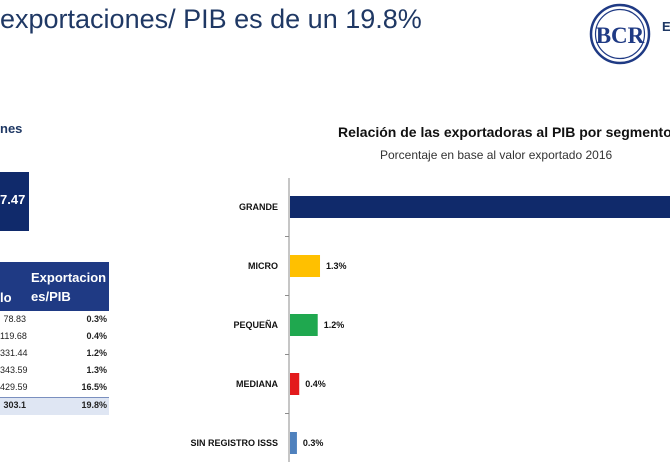  Describe the element at coordinates (96, 370) in the screenshot. I see `table-cell: 1.3%` at that location.